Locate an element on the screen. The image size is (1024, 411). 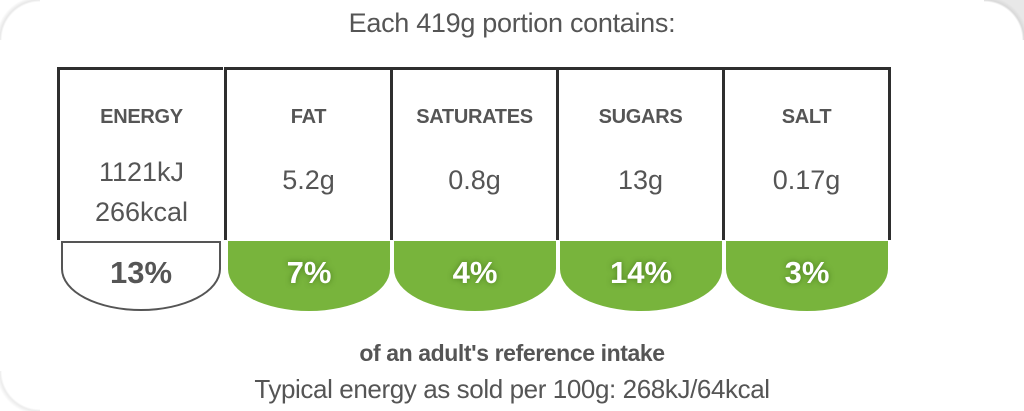
reference-intake-percent: 13% is located at coordinates (141, 272).